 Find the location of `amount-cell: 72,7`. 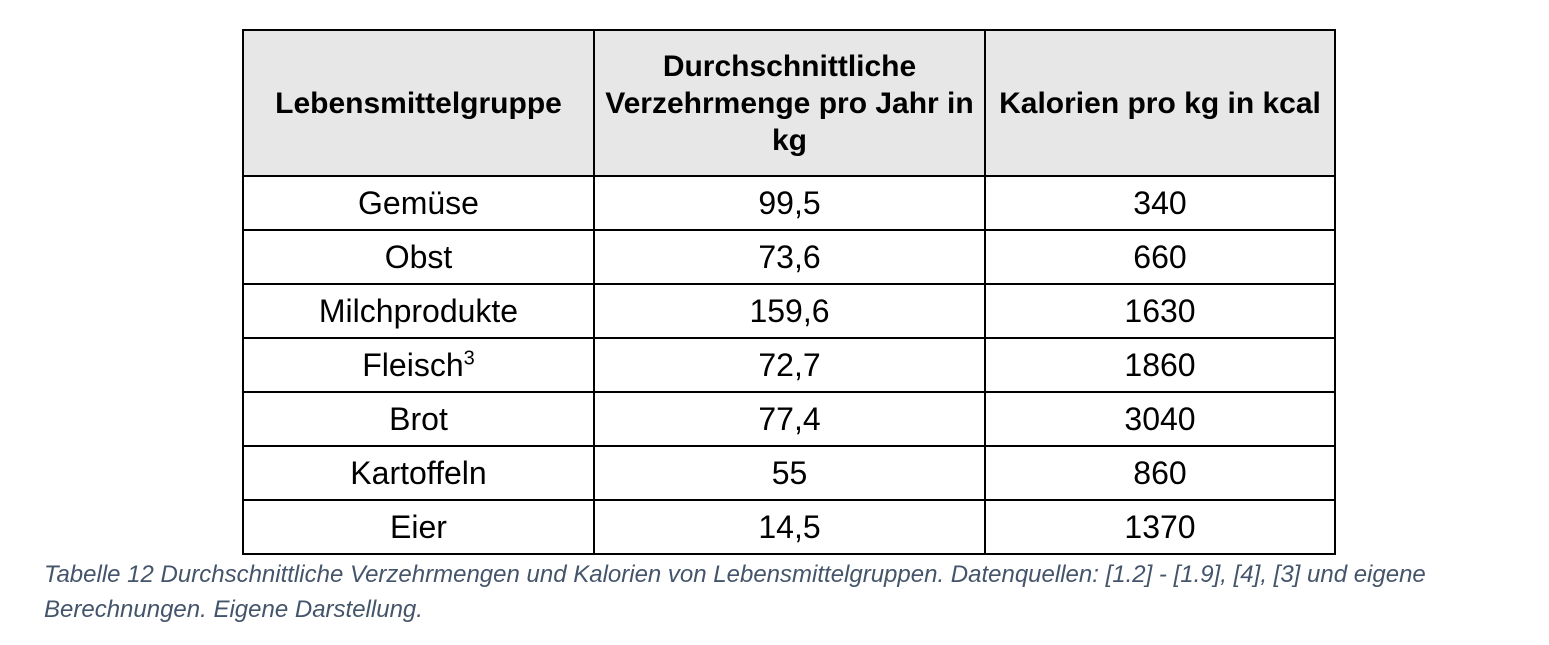

amount-cell: 72,7 is located at coordinates (789, 365).